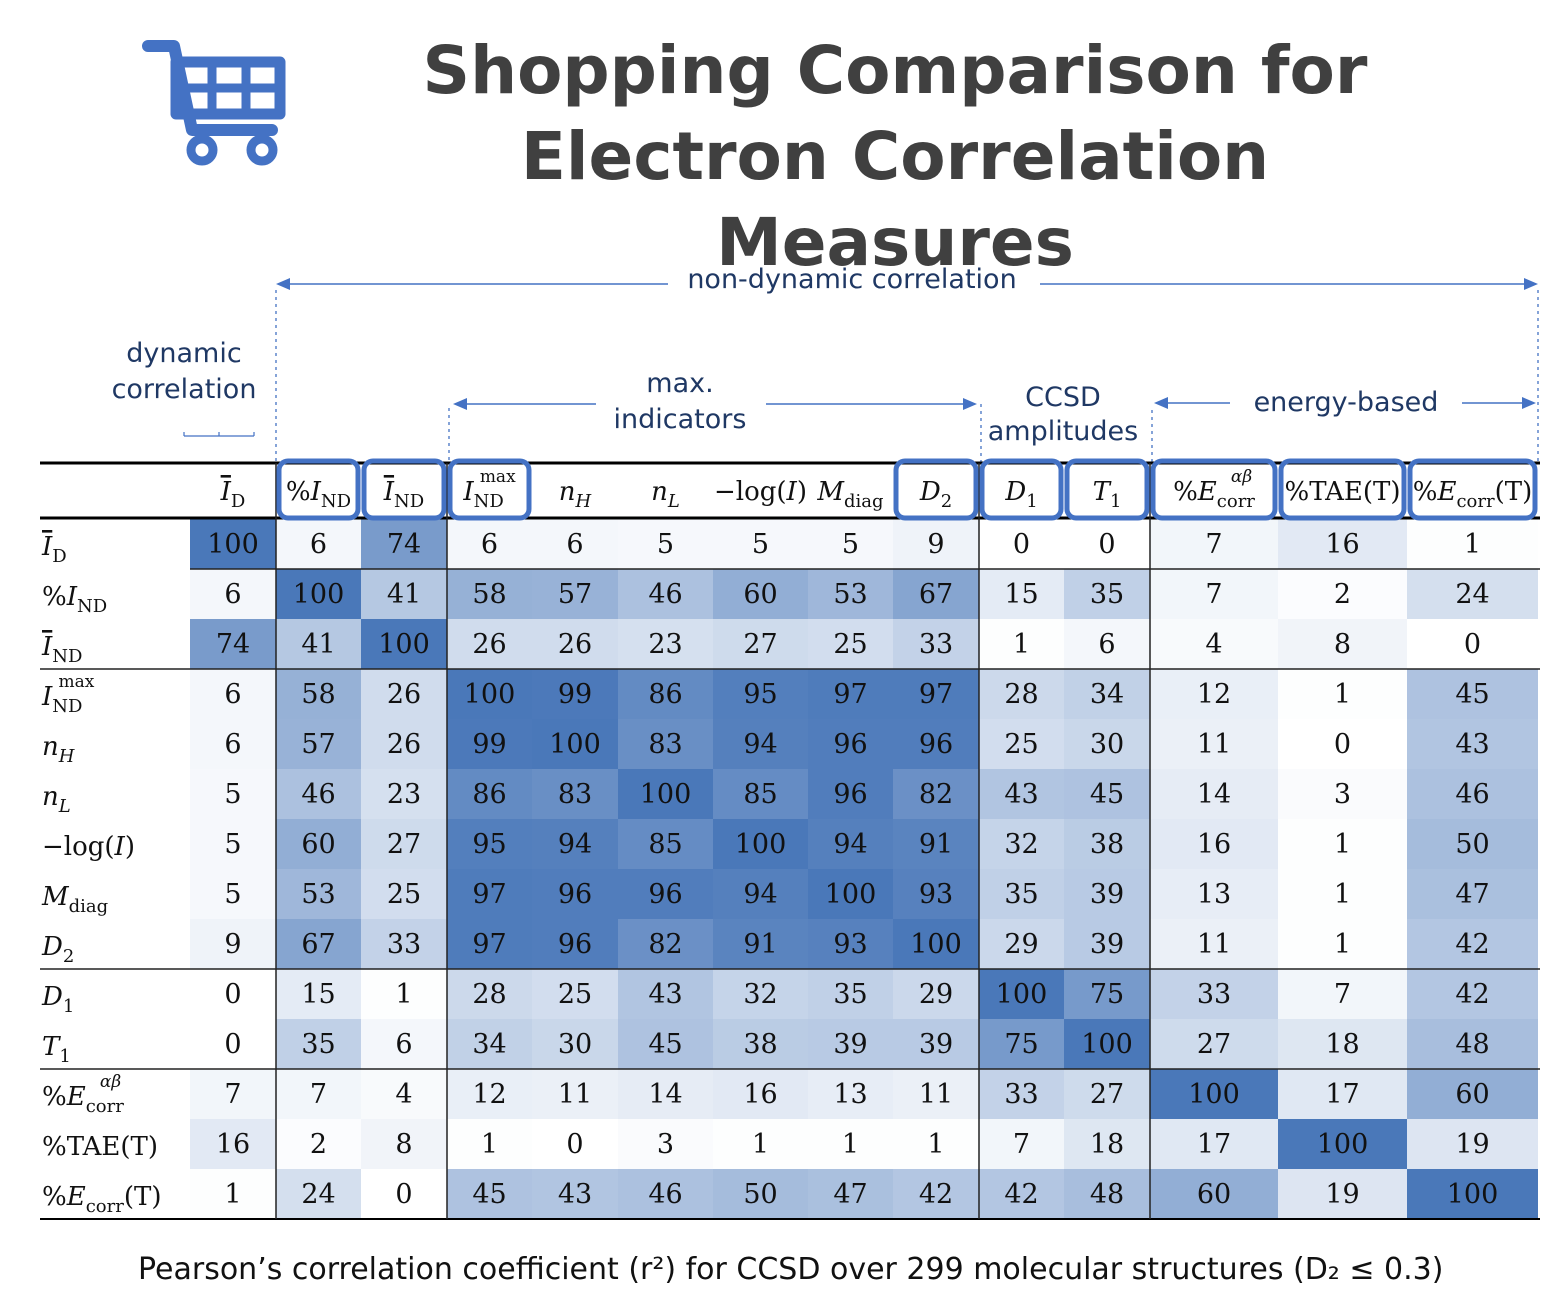 The width and height of the screenshot is (1566, 1302). What do you see at coordinates (935, 544) in the screenshot?
I see `cell-value: 9` at bounding box center [935, 544].